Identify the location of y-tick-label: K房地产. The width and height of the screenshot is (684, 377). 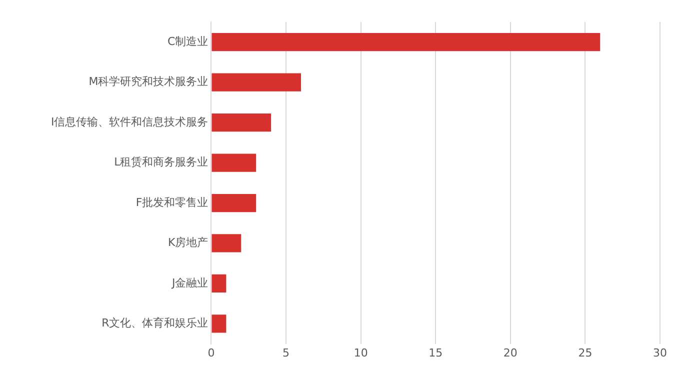
(188, 243).